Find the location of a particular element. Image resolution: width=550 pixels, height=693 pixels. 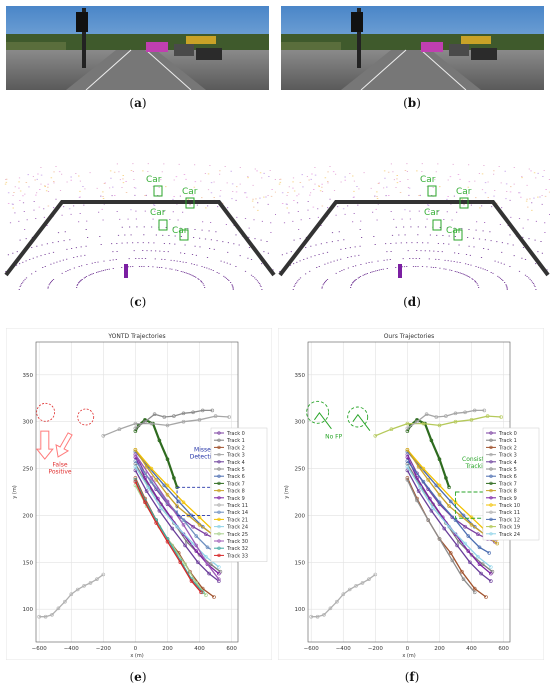

camera-image-b is located at coordinates (412, 48).